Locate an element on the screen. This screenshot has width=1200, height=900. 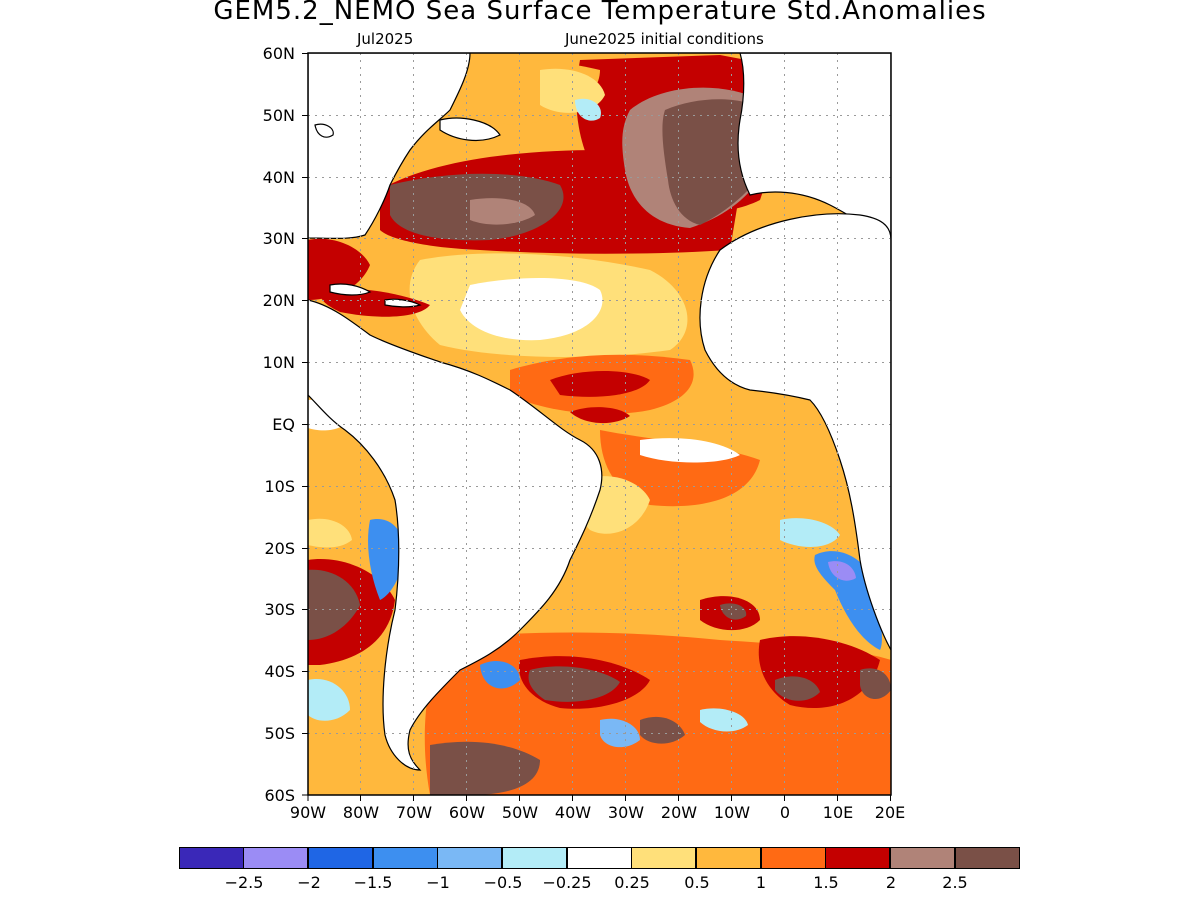
south-america-land is located at coordinates (455, 535).